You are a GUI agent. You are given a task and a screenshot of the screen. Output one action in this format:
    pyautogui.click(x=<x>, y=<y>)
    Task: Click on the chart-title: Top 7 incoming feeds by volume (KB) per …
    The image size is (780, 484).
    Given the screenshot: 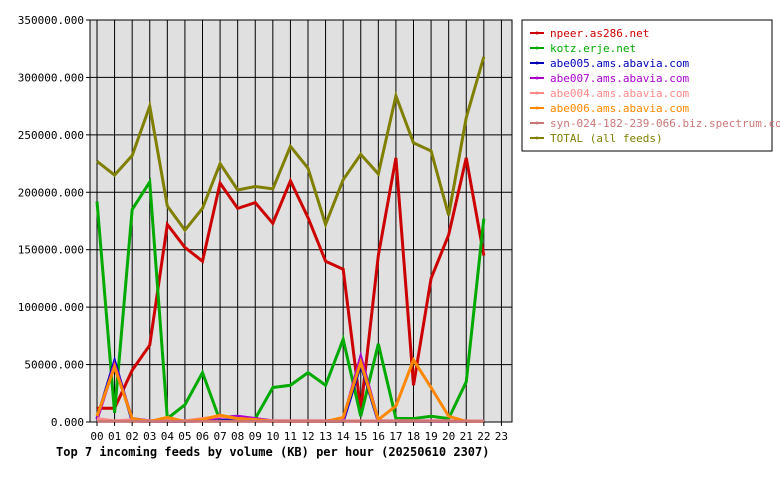 What is the action you would take?
    pyautogui.click(x=272, y=452)
    